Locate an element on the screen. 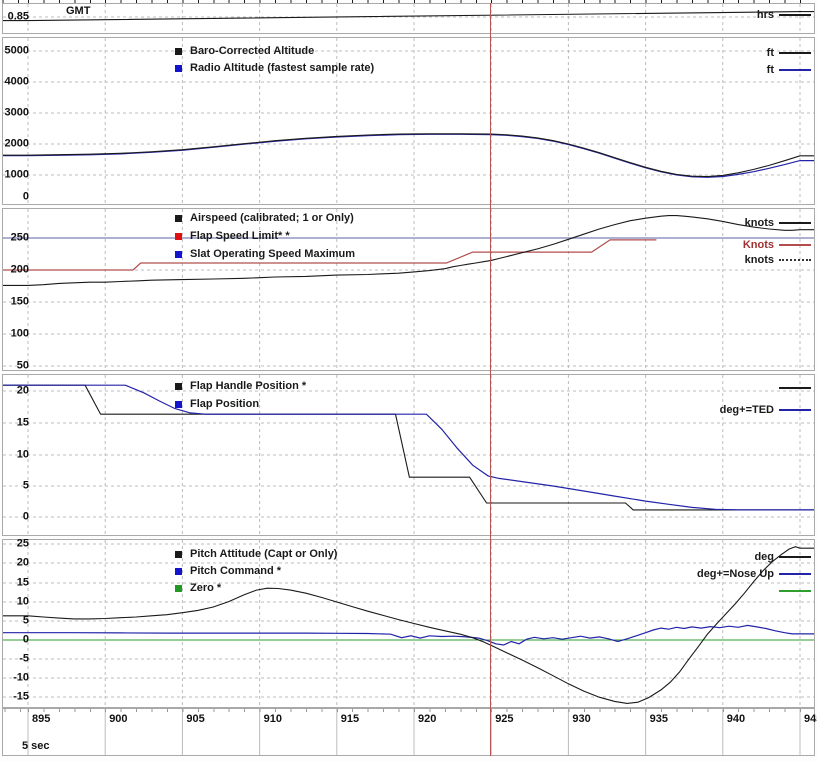 Image resolution: width=817 pixels, height=761 pixels. time-cursor is located at coordinates (490, 379).